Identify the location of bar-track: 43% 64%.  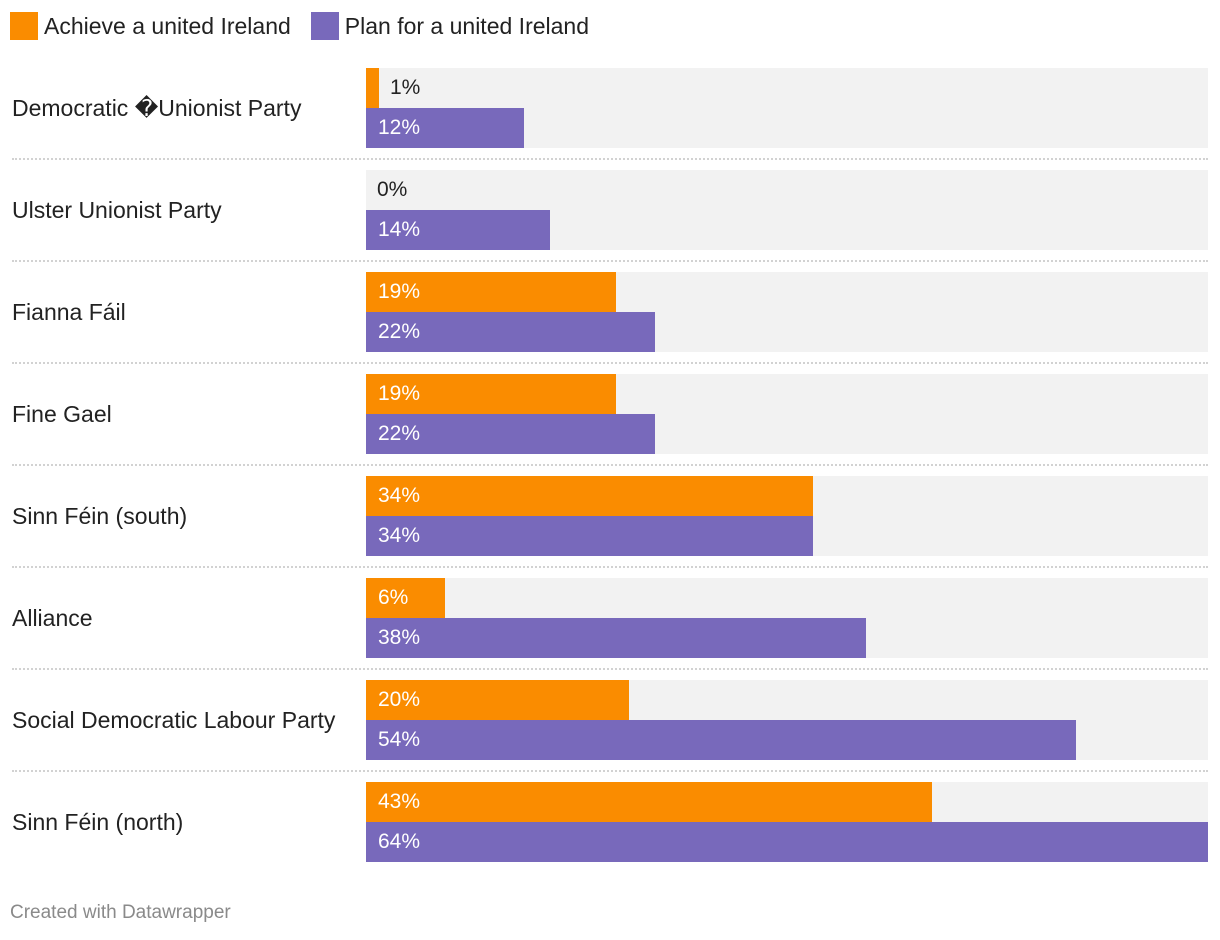
(787, 822).